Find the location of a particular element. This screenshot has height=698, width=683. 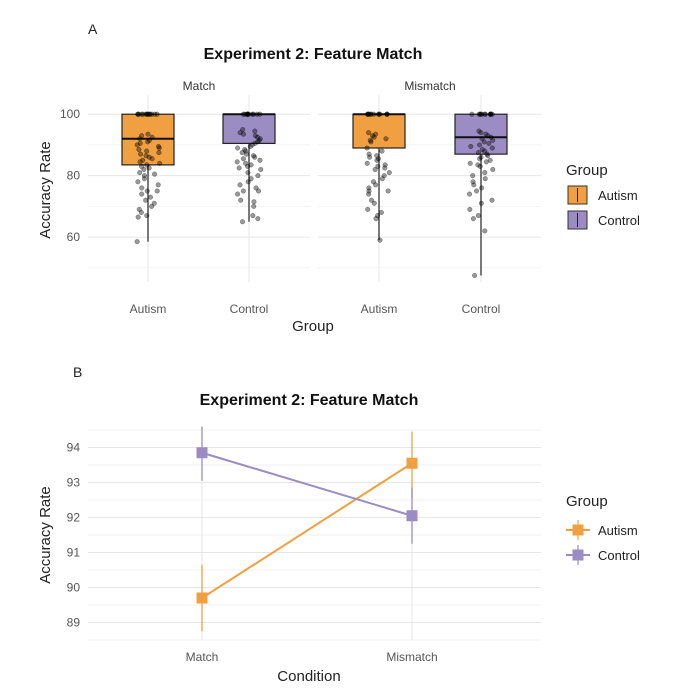

series-line-autism is located at coordinates (307, 530).